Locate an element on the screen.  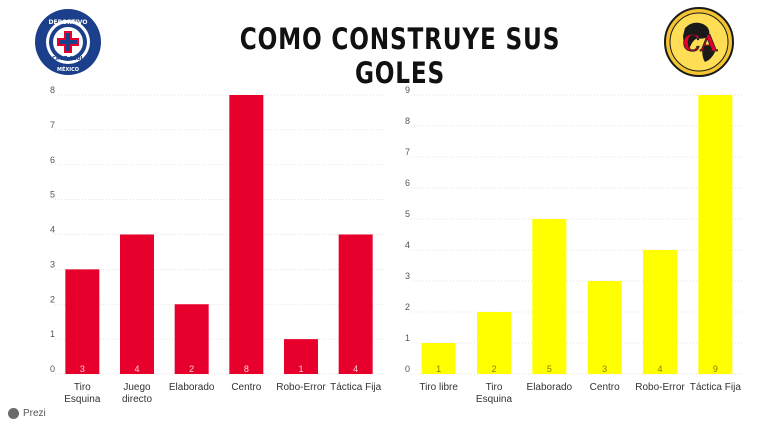
cruz-azul-logo-bottom-text: MÉXICO is located at coordinates (68, 69).